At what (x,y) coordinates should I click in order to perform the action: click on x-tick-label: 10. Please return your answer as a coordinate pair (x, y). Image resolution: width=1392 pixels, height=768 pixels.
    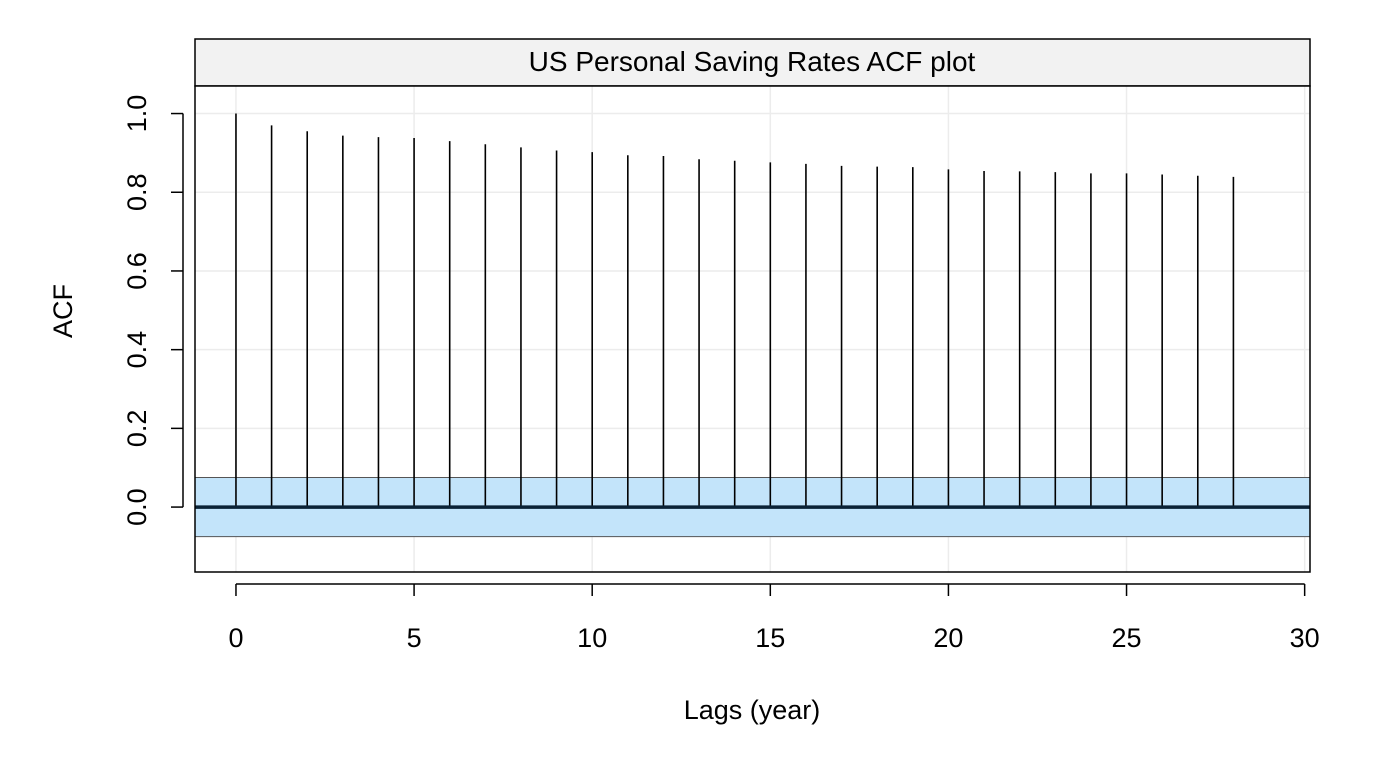
    Looking at the image, I should click on (592, 638).